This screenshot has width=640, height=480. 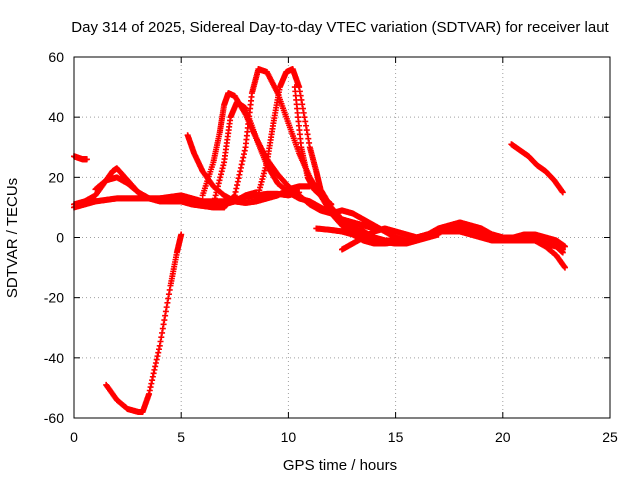 What do you see at coordinates (503, 437) in the screenshot?
I see `x-tick-label: 20` at bounding box center [503, 437].